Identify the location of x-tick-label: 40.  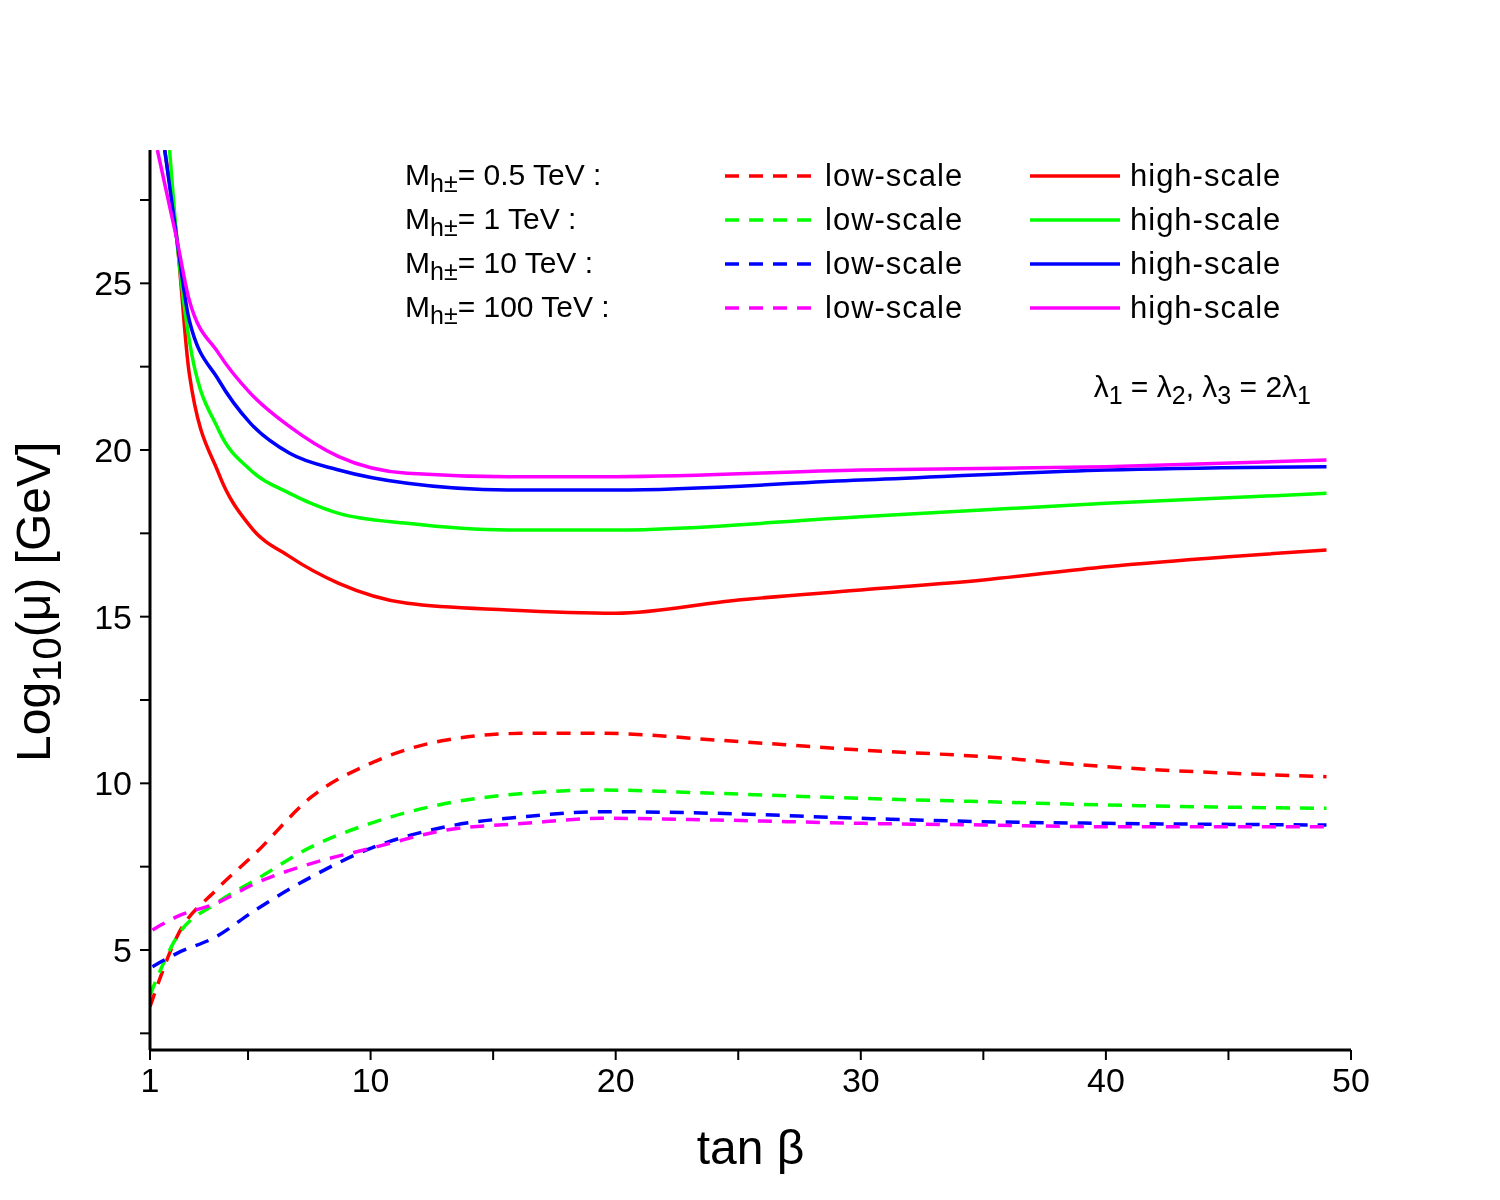
(1105, 1080).